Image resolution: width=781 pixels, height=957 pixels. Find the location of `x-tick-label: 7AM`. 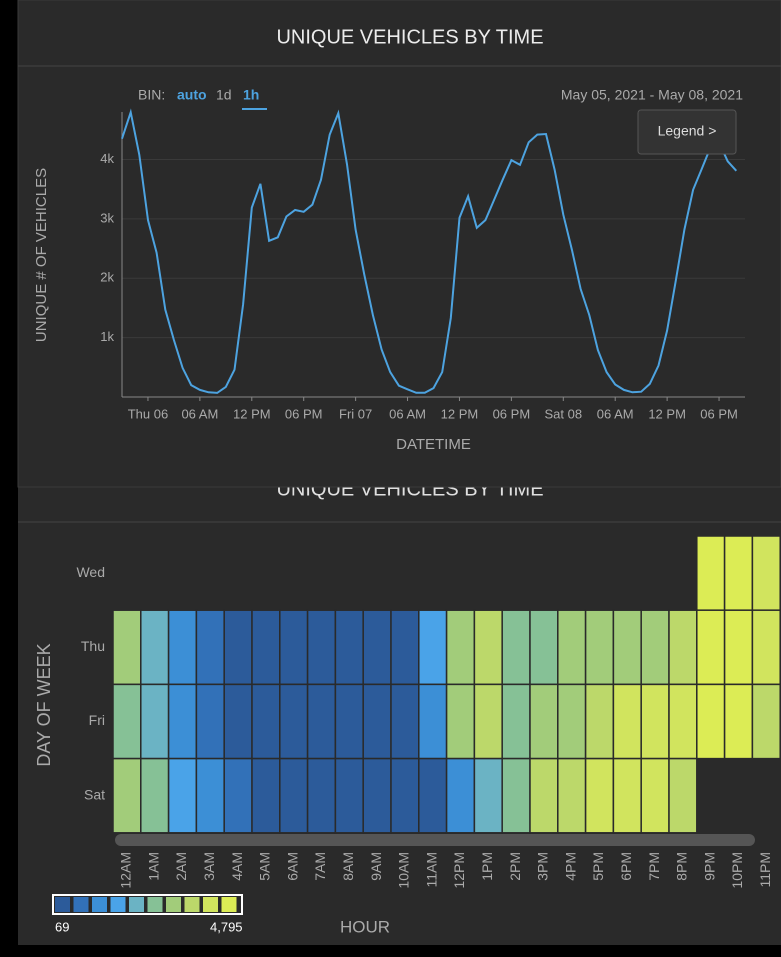

x-tick-label: 7AM is located at coordinates (320, 866).